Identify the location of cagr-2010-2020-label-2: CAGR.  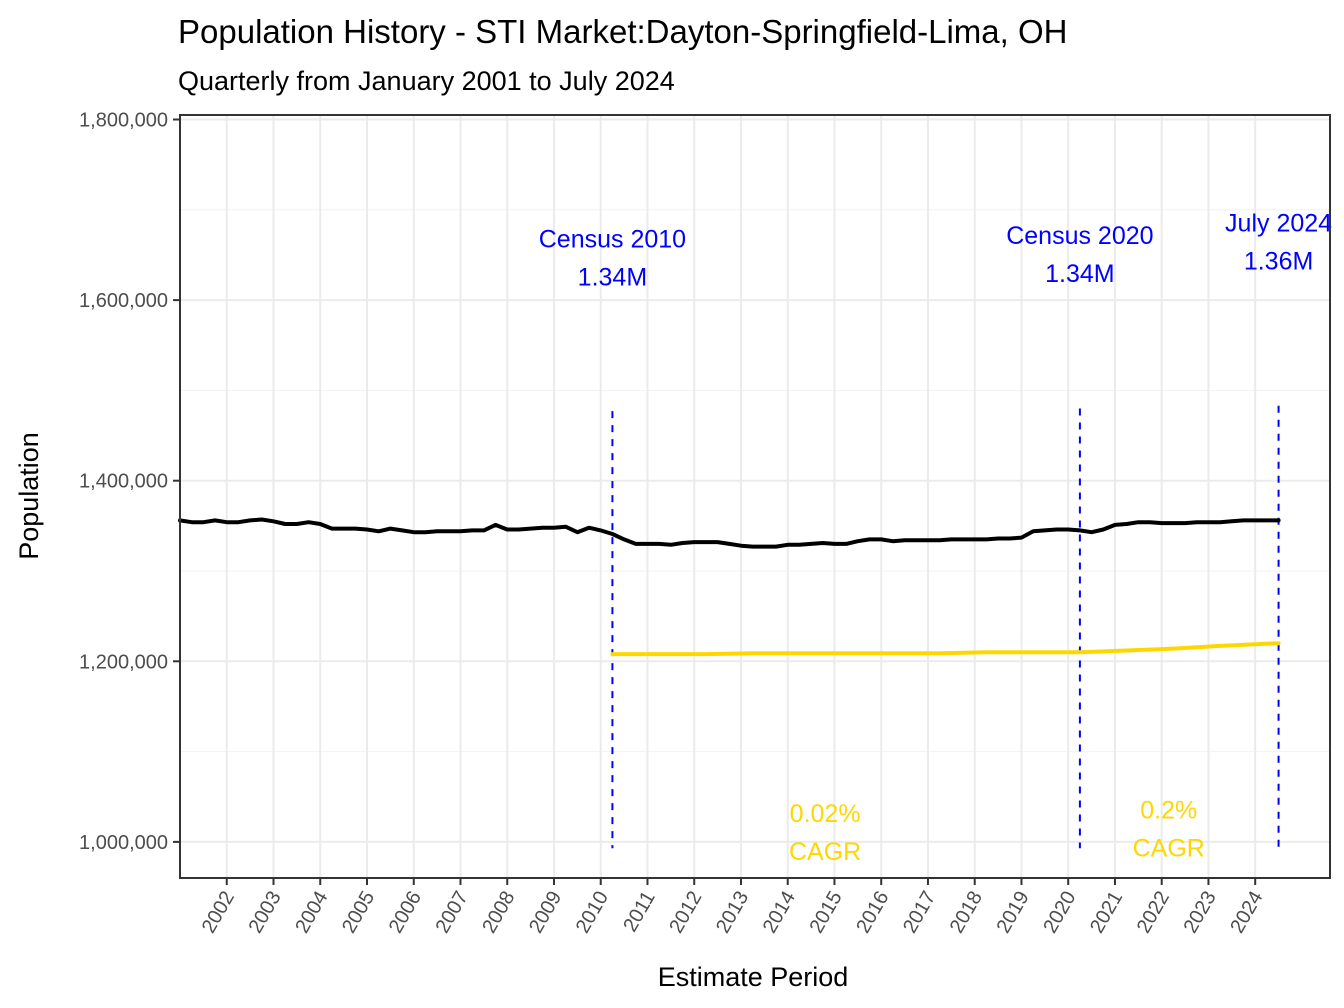
(825, 852).